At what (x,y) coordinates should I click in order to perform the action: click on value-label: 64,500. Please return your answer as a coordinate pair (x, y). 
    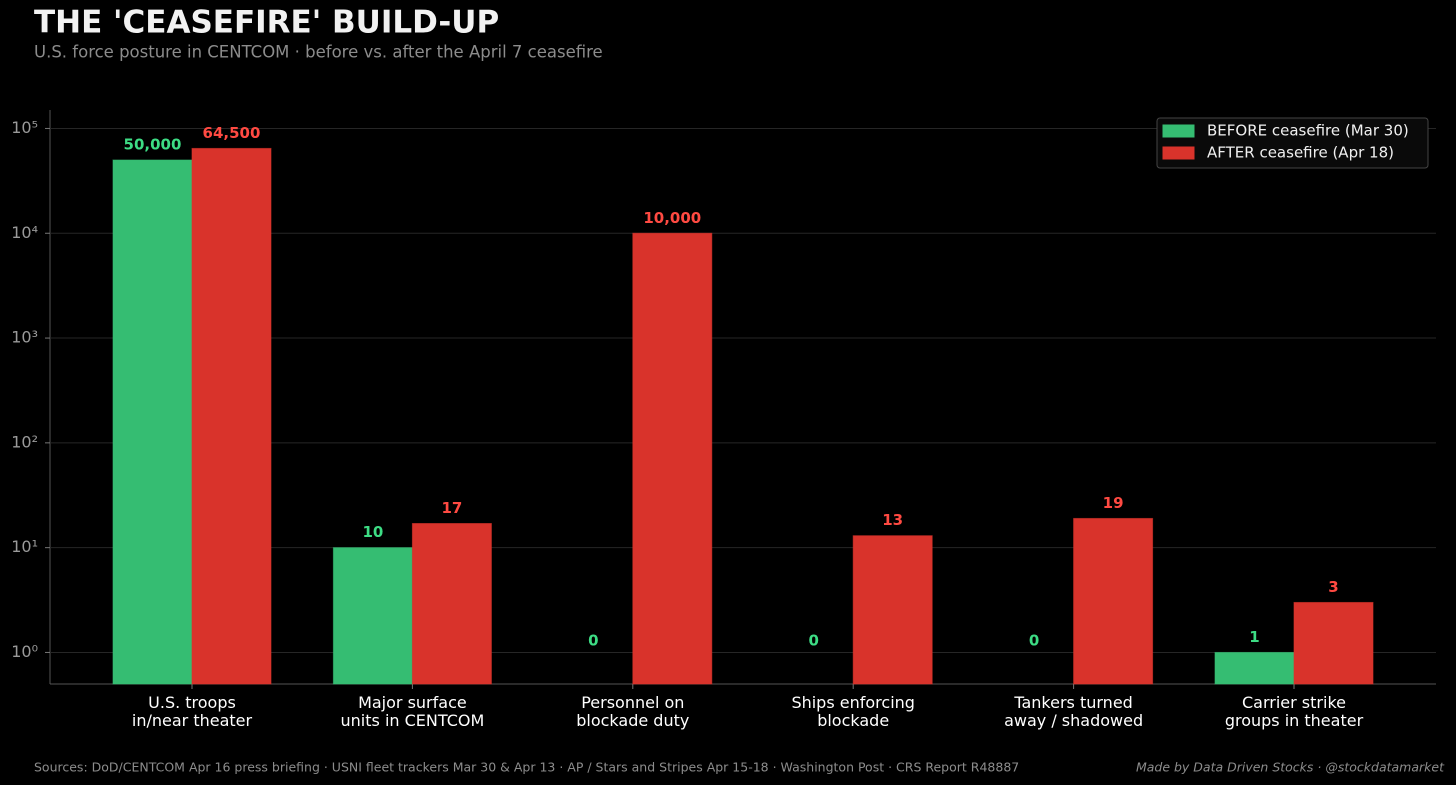
    Looking at the image, I should click on (232, 133).